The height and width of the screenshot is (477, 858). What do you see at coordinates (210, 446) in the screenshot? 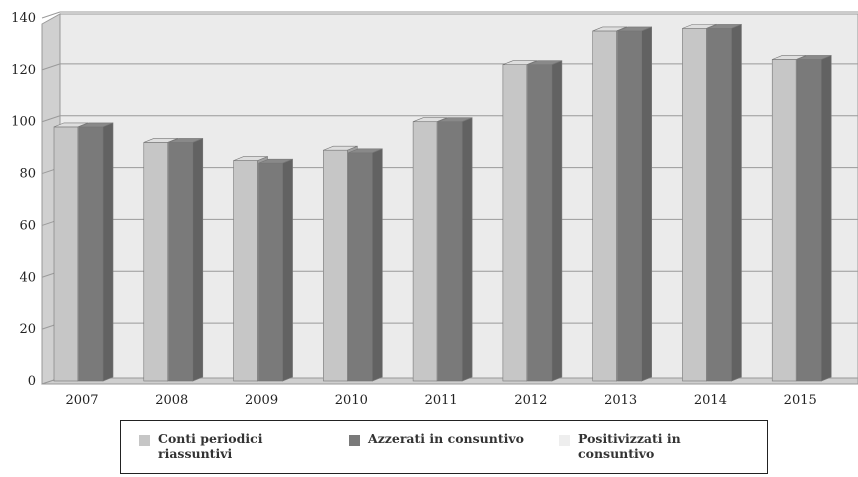
I see `legend-label: Conti periodici riassuntivi` at bounding box center [210, 446].